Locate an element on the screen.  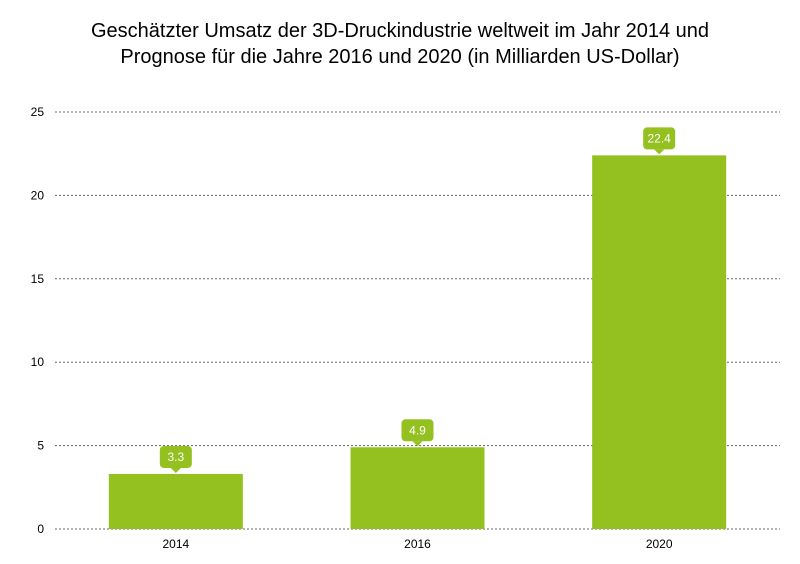
x-axis: 2014 2016 2020 is located at coordinates (417, 544).